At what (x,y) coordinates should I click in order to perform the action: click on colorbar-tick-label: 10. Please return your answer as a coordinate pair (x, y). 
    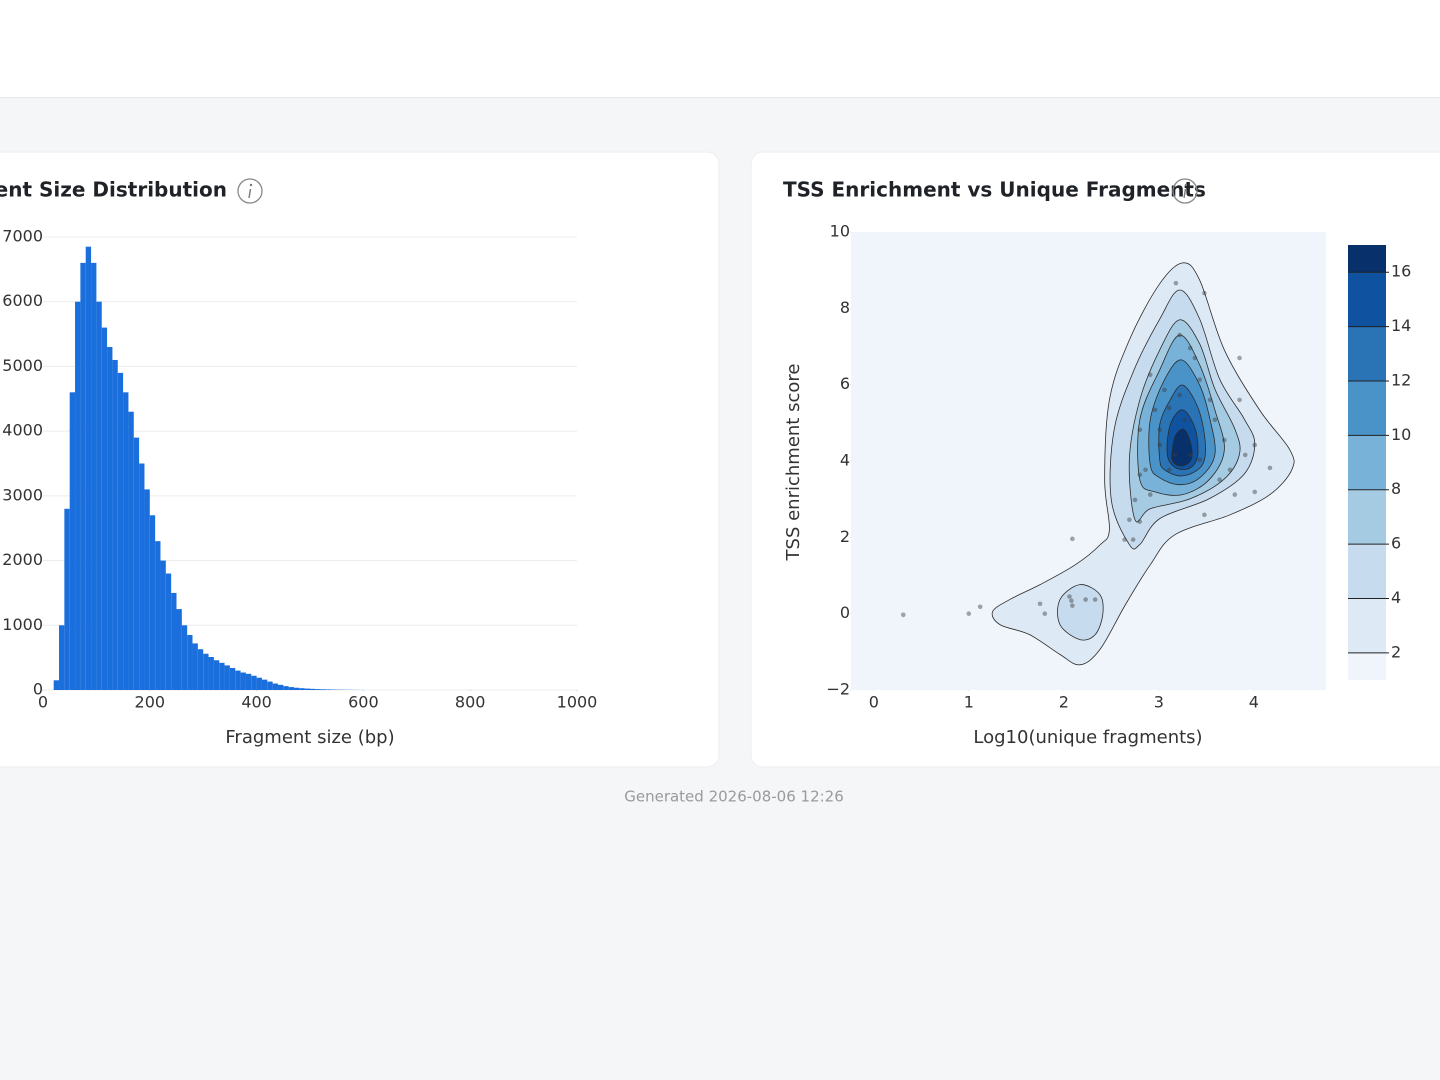
    Looking at the image, I should click on (1401, 434).